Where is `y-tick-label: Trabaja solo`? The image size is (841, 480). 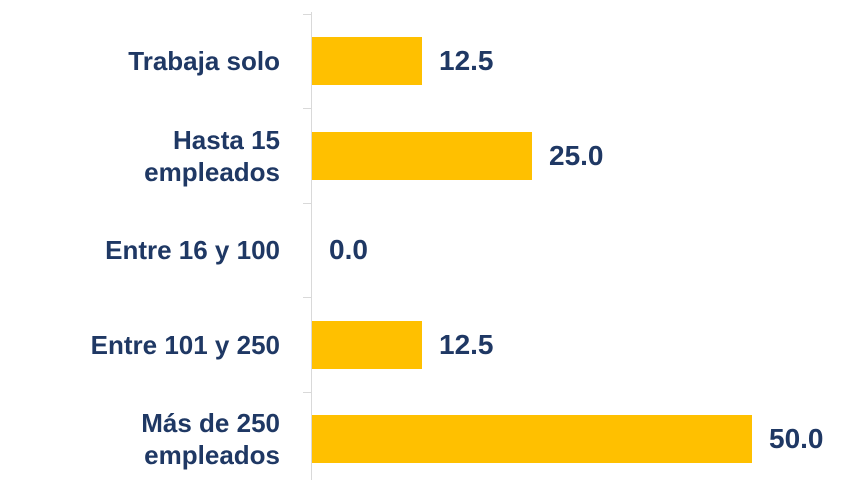 y-tick-label: Trabaja solo is located at coordinates (204, 61).